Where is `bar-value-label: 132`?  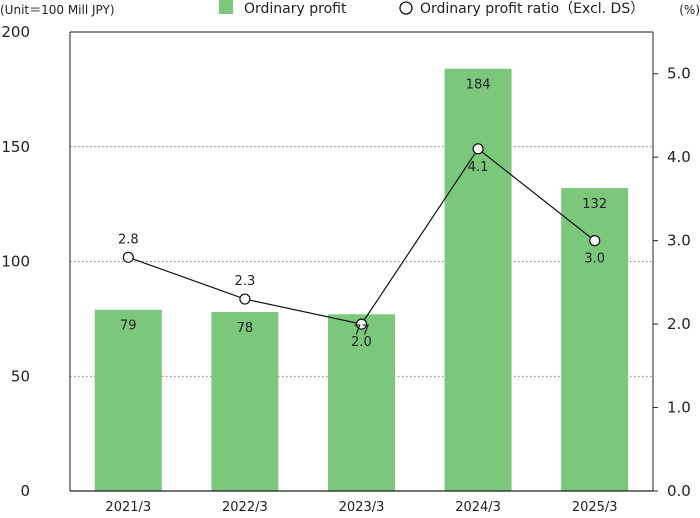 bar-value-label: 132 is located at coordinates (594, 204).